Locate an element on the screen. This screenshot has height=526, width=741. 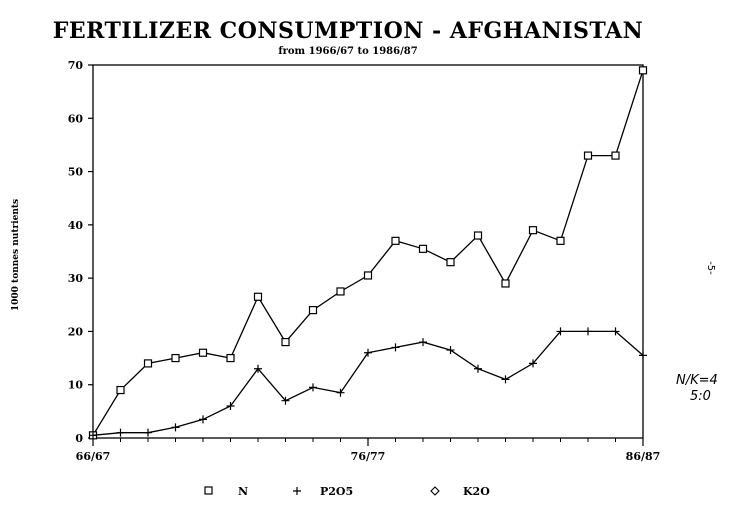
legend-entry-p2o5: P2O5 is located at coordinates (323, 491).